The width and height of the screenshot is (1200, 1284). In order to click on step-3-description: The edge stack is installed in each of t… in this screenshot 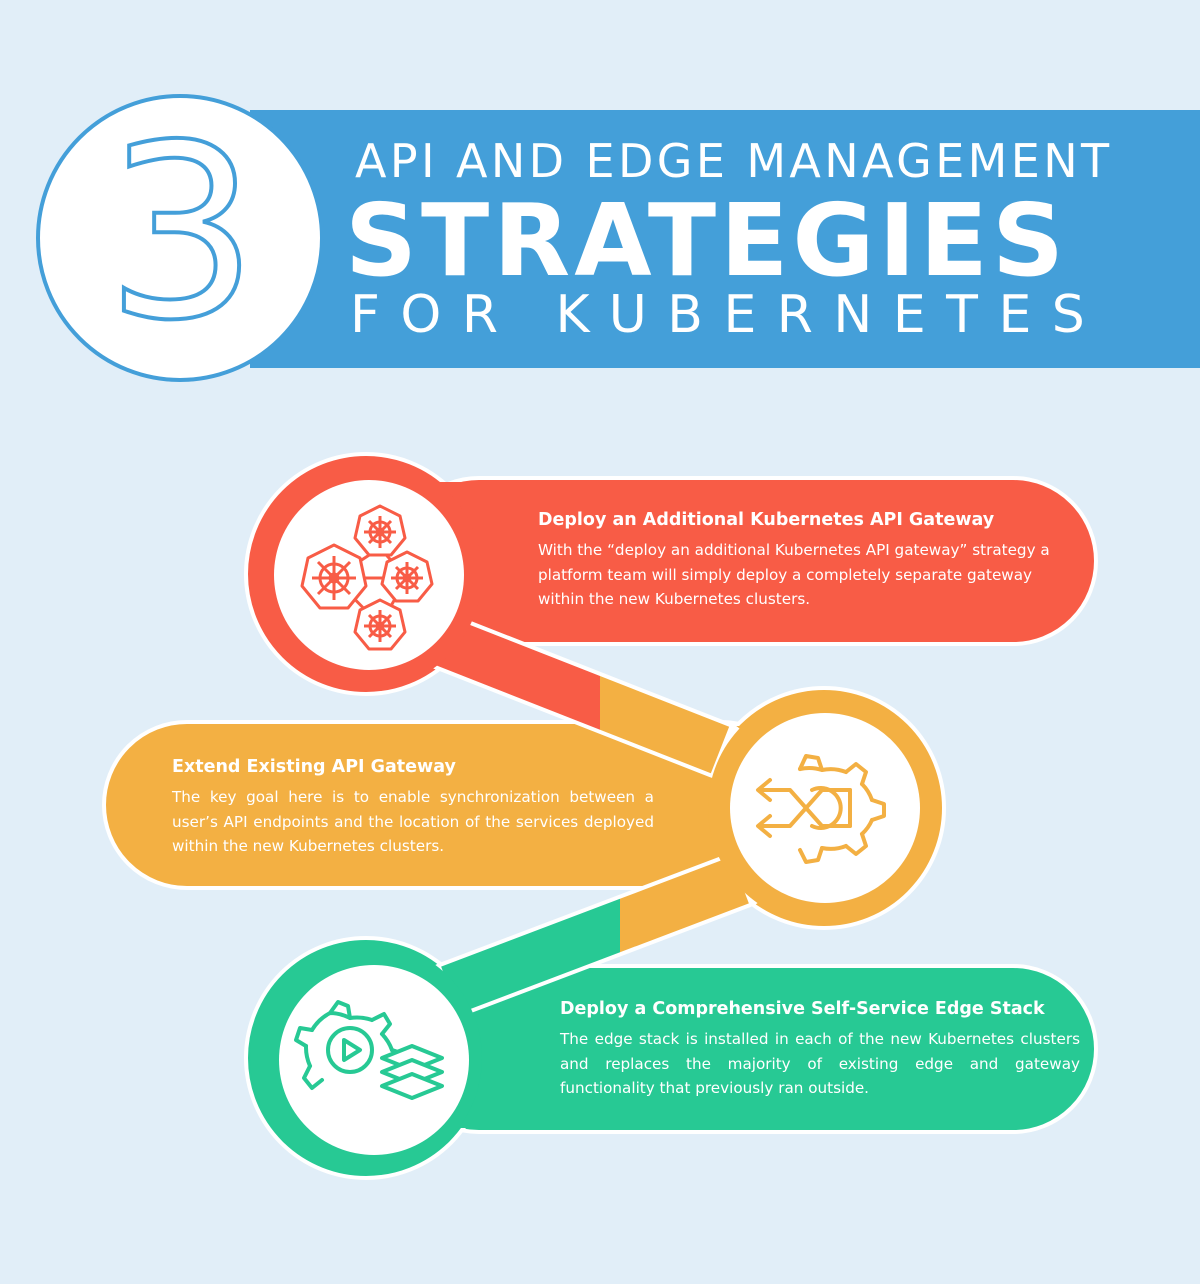, I will do `click(820, 1063)`.